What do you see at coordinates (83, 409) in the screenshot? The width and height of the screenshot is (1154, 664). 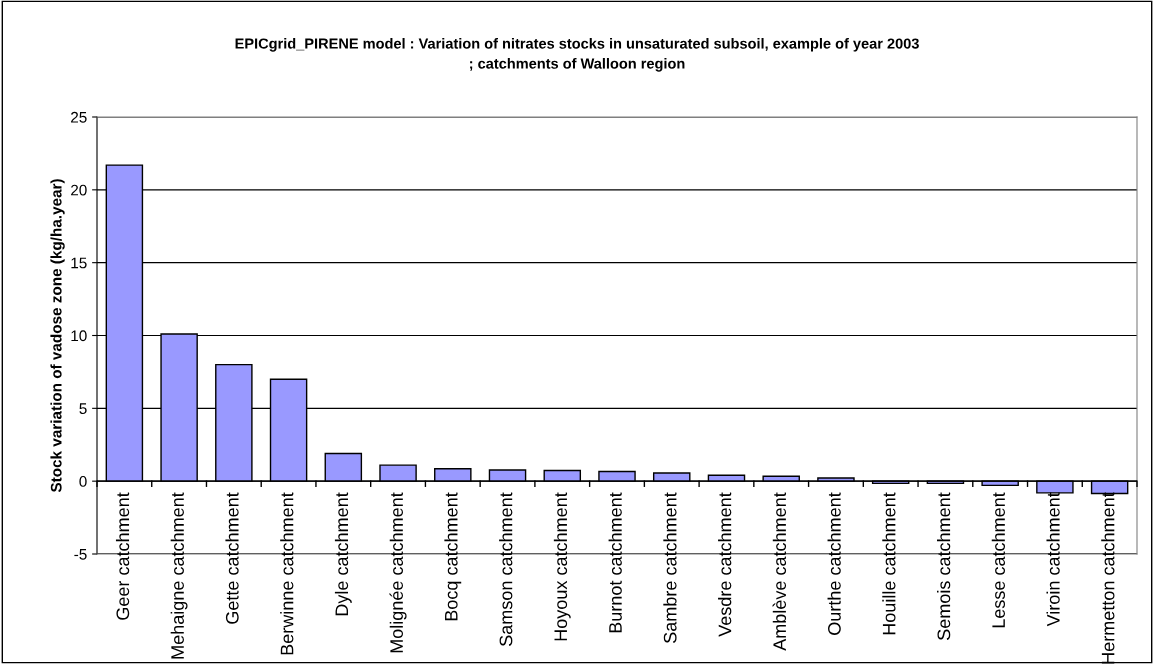 I see `y-tick-label: 5` at bounding box center [83, 409].